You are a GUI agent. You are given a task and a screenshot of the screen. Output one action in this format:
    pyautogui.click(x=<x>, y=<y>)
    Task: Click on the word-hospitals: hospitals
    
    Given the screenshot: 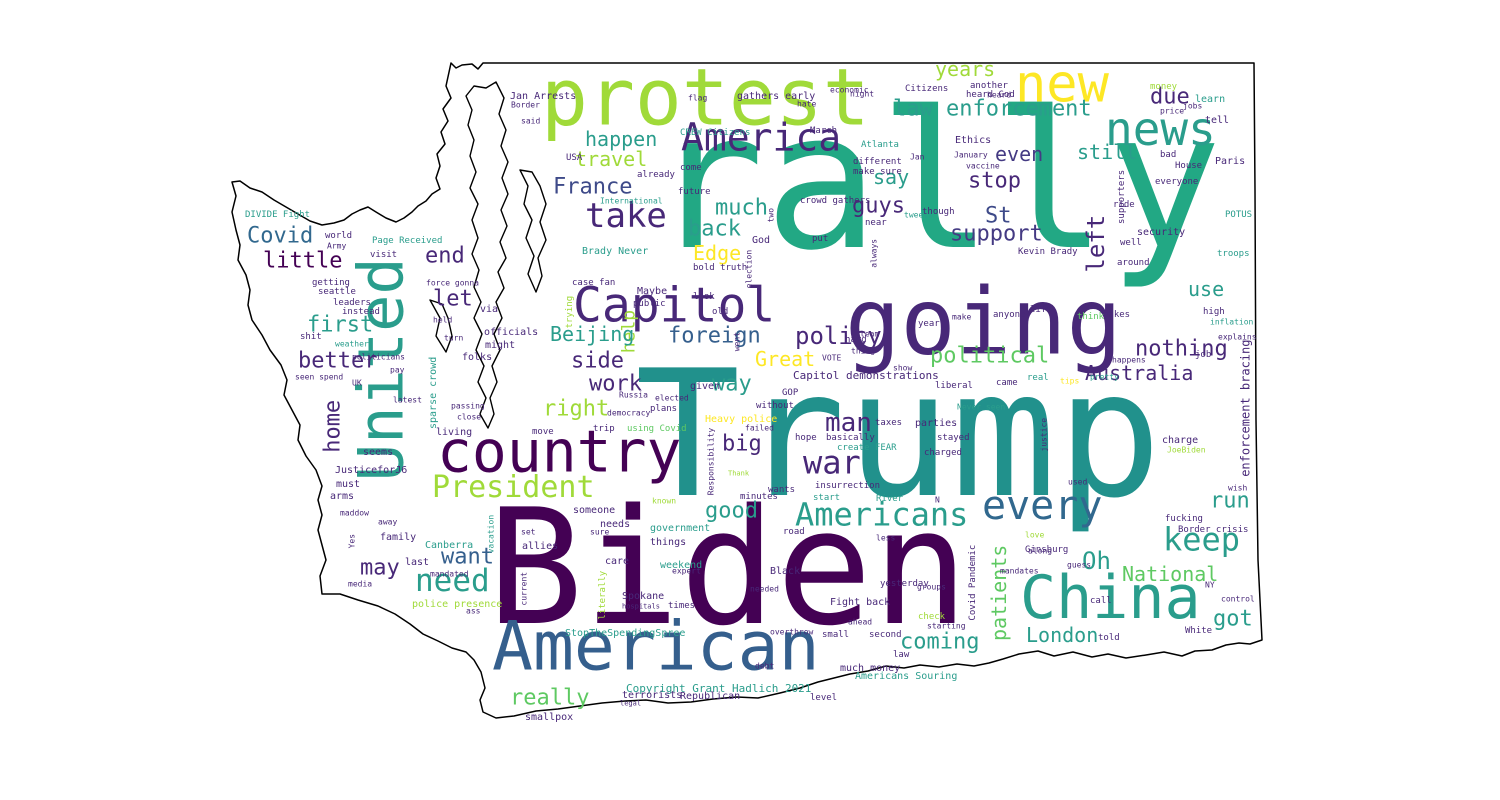 What is the action you would take?
    pyautogui.click(x=641, y=607)
    